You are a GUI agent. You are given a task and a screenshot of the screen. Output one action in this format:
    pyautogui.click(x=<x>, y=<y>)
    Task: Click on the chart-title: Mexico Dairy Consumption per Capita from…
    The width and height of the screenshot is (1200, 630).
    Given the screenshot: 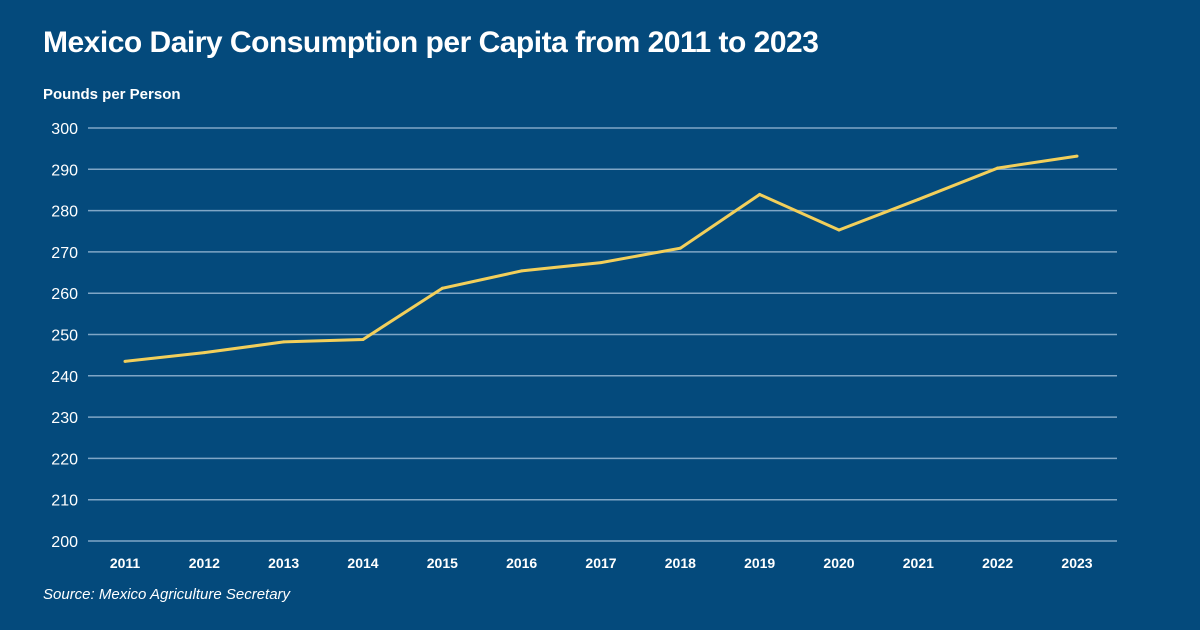 What is the action you would take?
    pyautogui.click(x=431, y=42)
    